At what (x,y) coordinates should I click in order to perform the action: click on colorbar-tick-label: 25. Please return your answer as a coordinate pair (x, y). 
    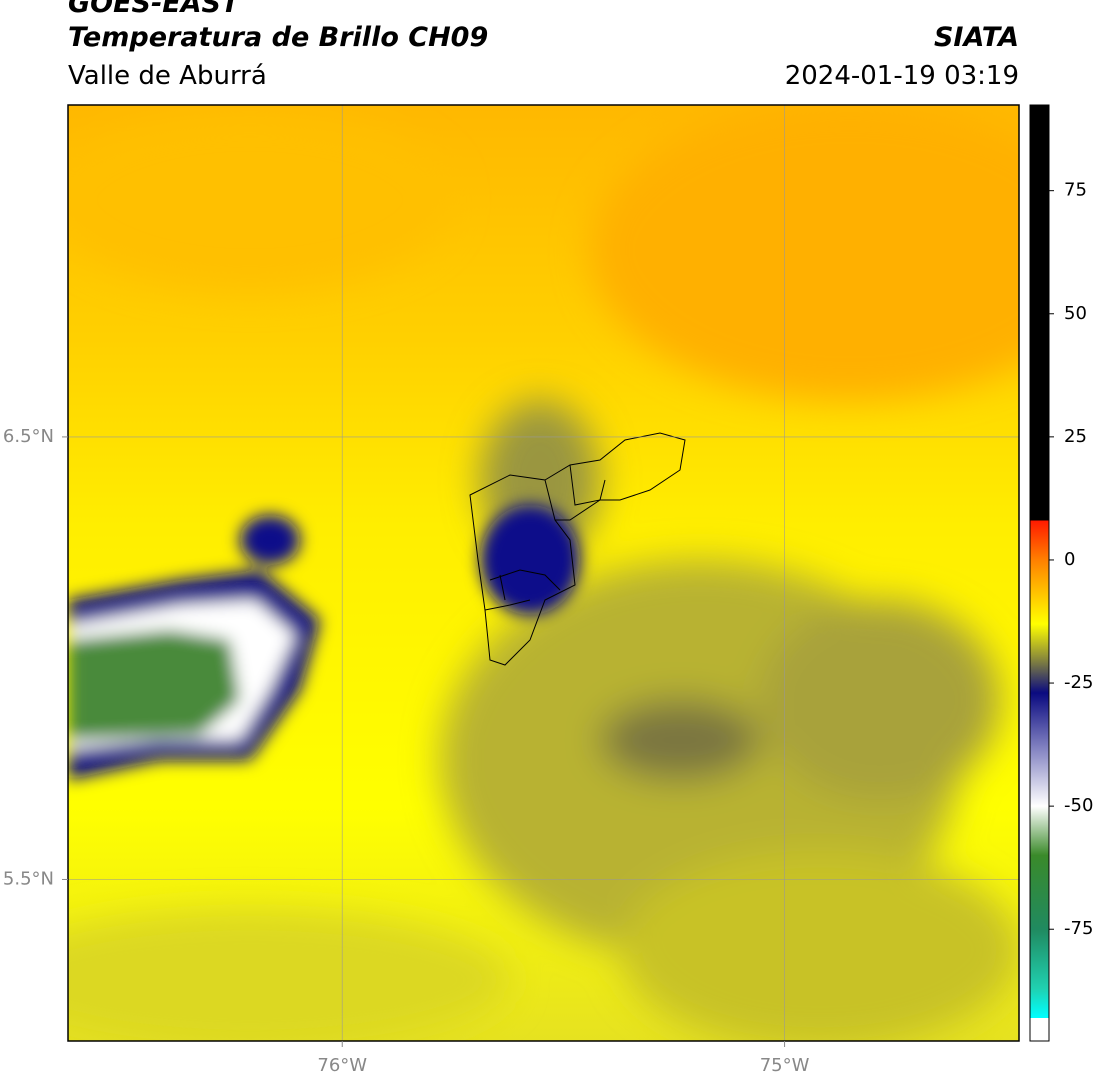
    Looking at the image, I should click on (1075, 436).